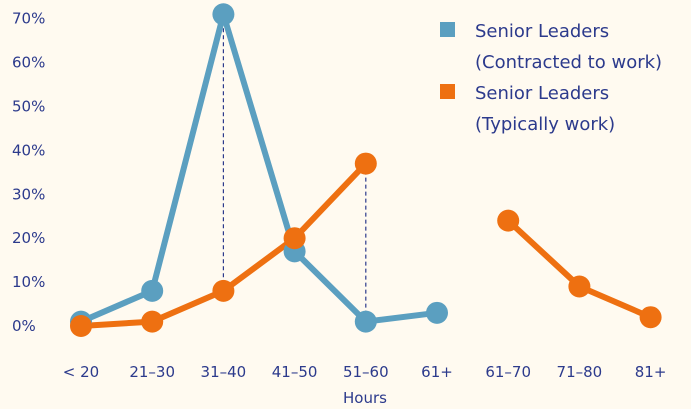  What do you see at coordinates (508, 372) in the screenshot?
I see `x-tick-label: 61–70` at bounding box center [508, 372].